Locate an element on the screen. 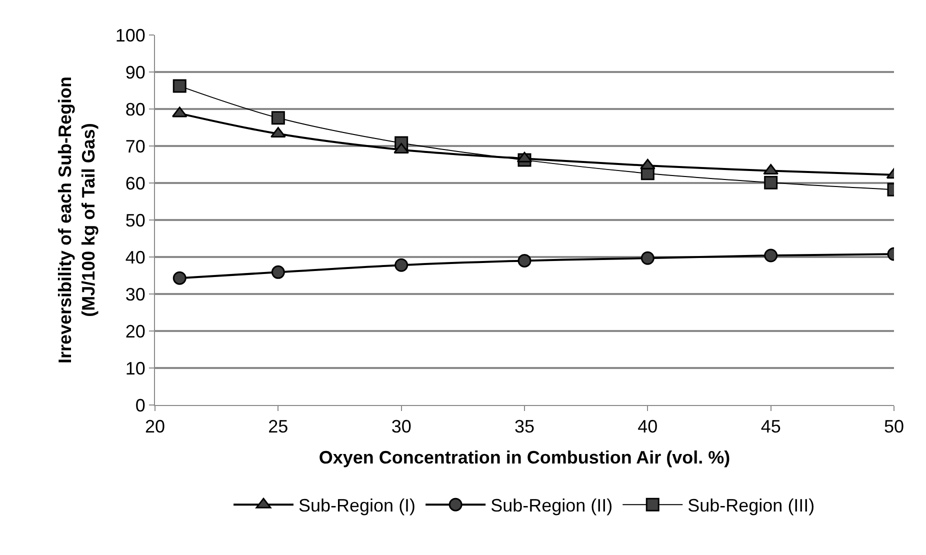 The height and width of the screenshot is (555, 926). x-tick-label: 30 is located at coordinates (401, 426).